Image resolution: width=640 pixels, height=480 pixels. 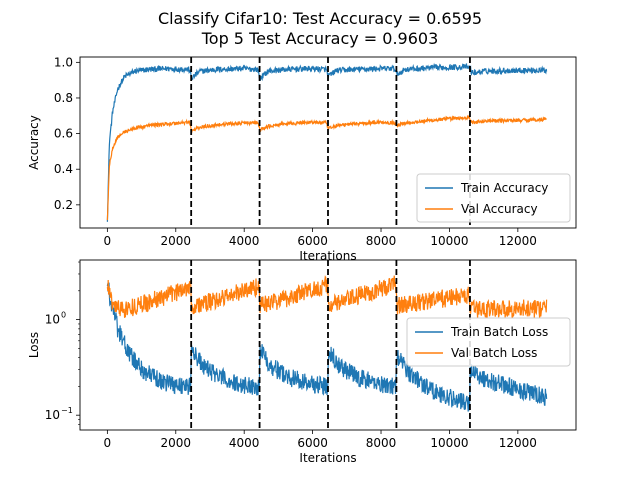 What do you see at coordinates (63, 62) in the screenshot?
I see `y-tick-label: 1.0` at bounding box center [63, 62].